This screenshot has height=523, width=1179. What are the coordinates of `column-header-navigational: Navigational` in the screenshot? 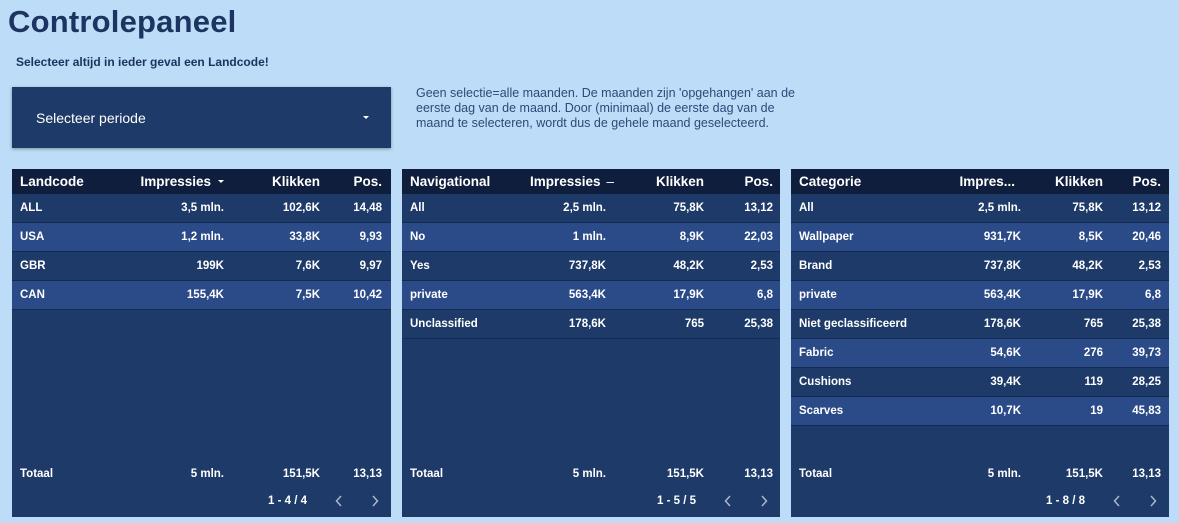 It's located at (450, 181).